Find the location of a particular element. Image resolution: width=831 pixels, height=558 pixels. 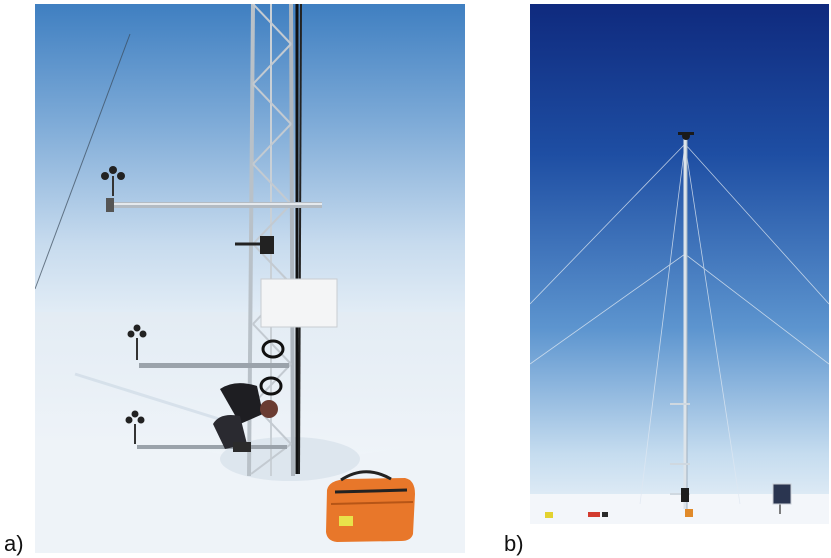

tall-lattice-mast is located at coordinates (682, 320).